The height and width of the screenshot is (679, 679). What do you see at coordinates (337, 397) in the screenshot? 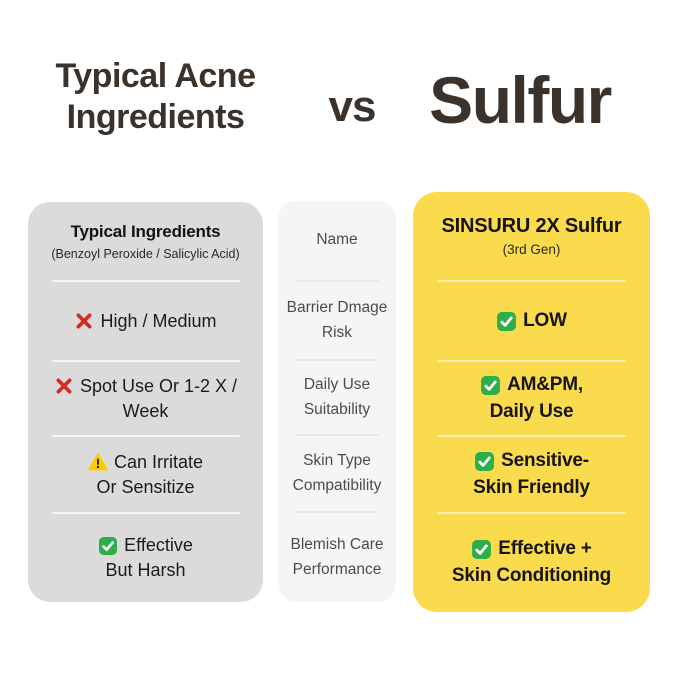
I see `table-row: Daily Use Suitability` at bounding box center [337, 397].